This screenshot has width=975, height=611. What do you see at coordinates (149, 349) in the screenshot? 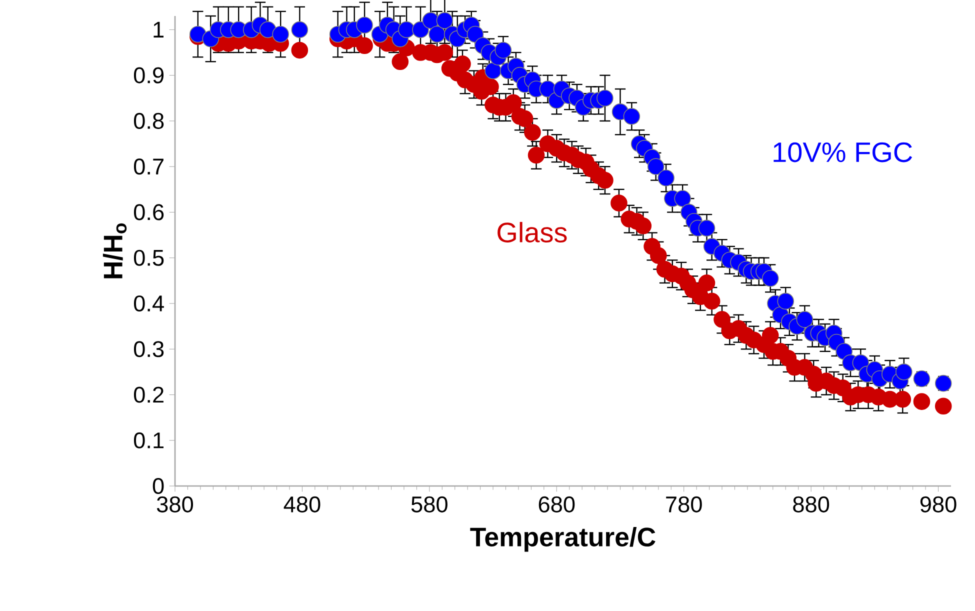
I see `y-tick-label: 0.3` at bounding box center [149, 349].